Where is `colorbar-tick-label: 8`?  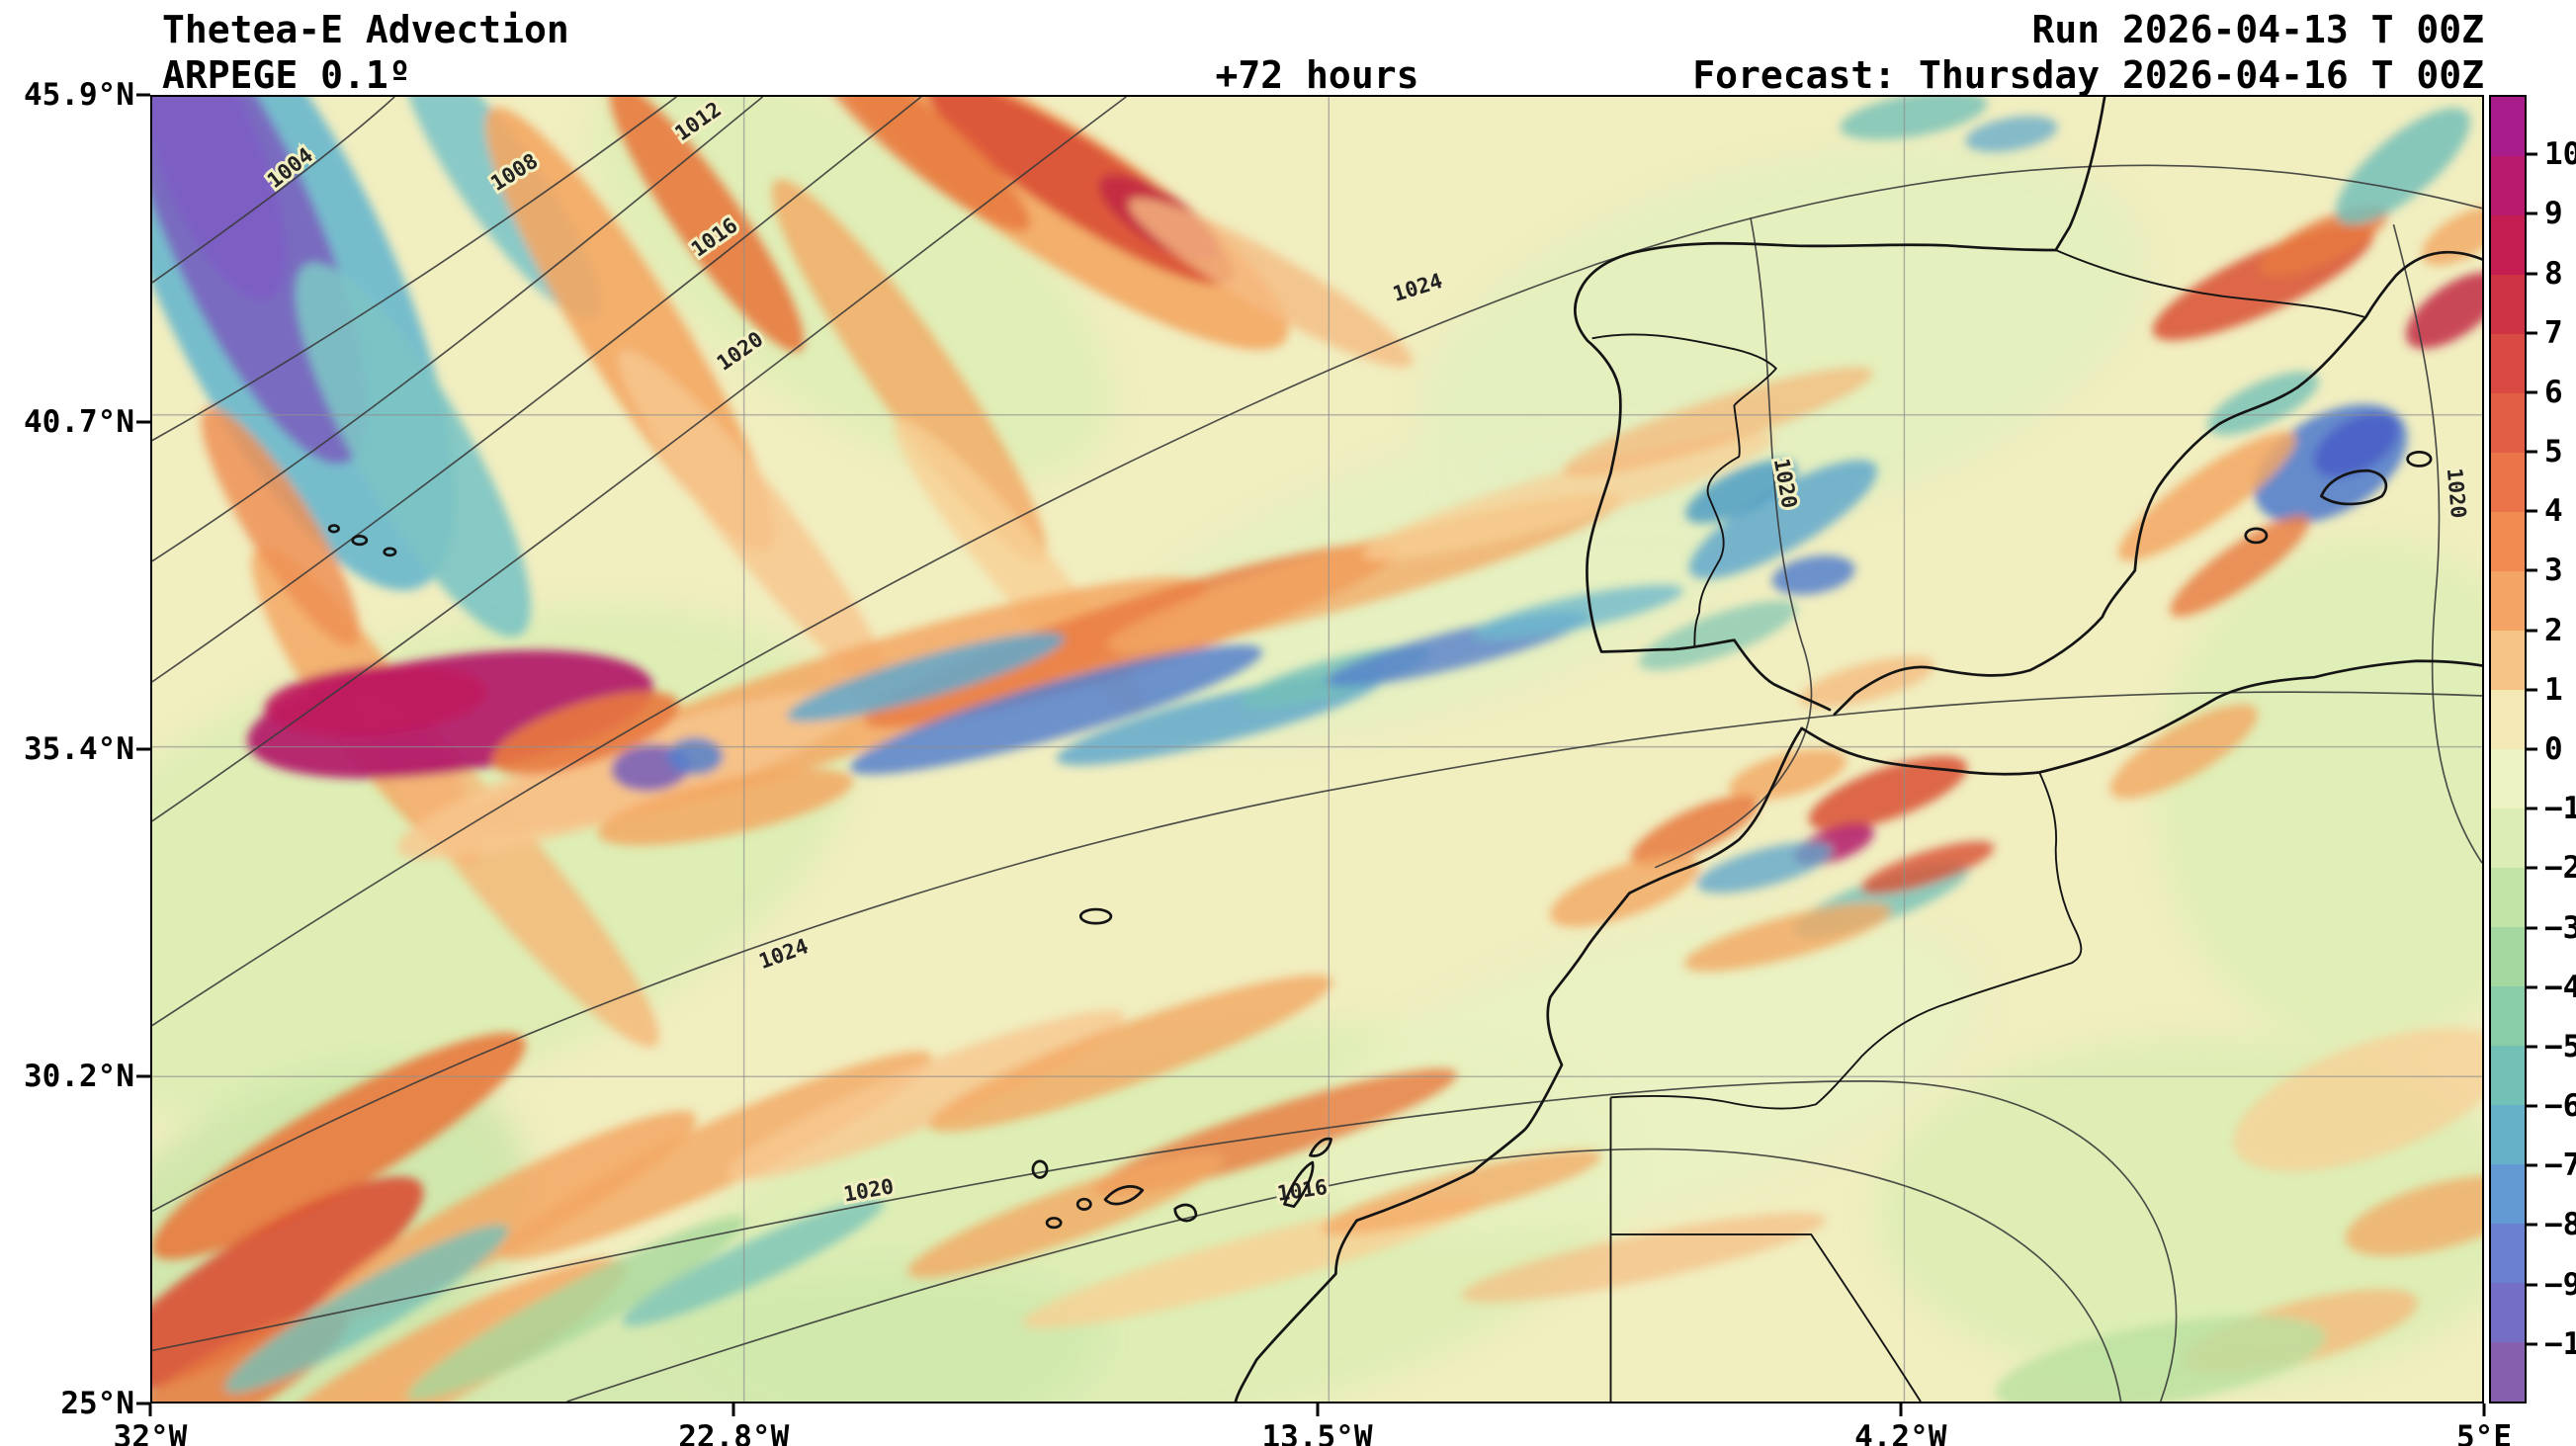
colorbar-tick-label: 8 is located at coordinates (2553, 273).